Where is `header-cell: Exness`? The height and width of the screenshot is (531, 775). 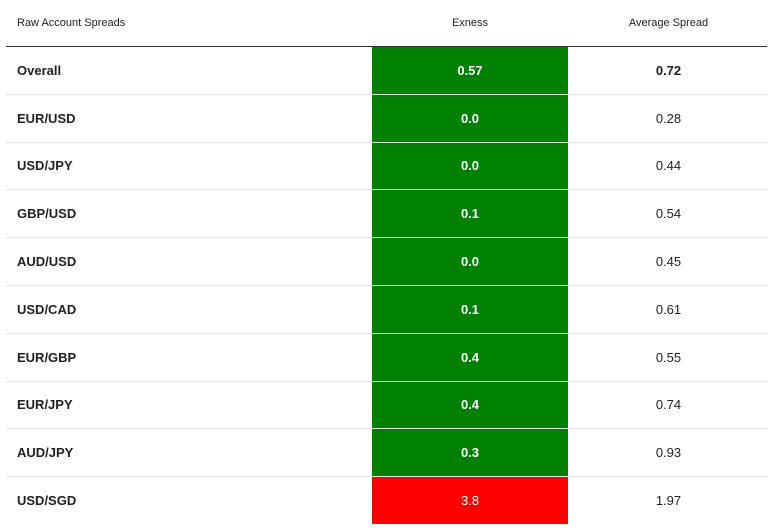
header-cell: Exness is located at coordinates (470, 23).